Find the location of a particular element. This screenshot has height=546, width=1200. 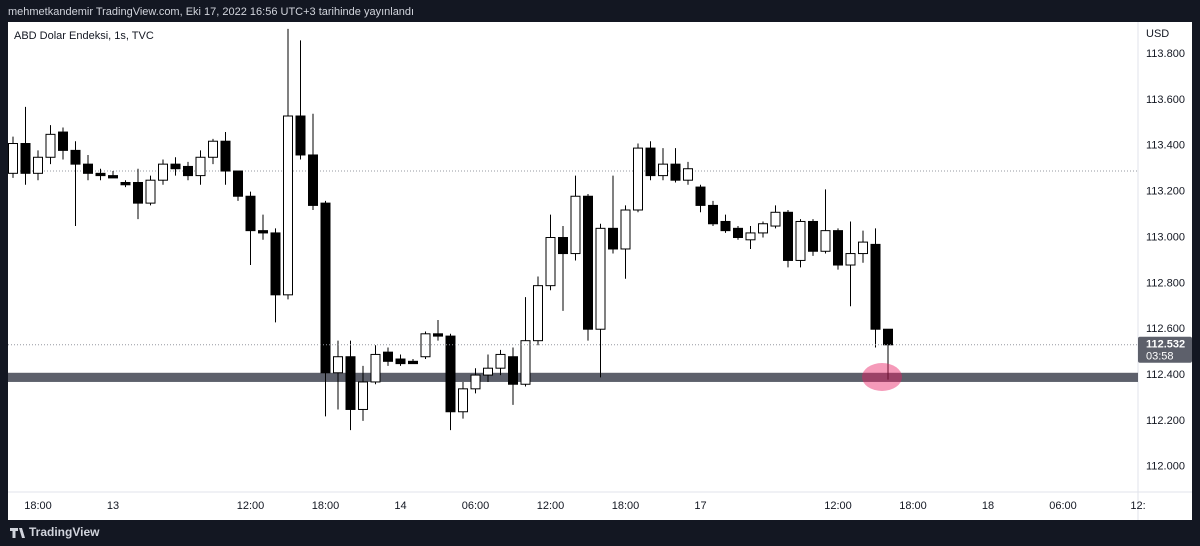

brand-logo is located at coordinates (17, 533).